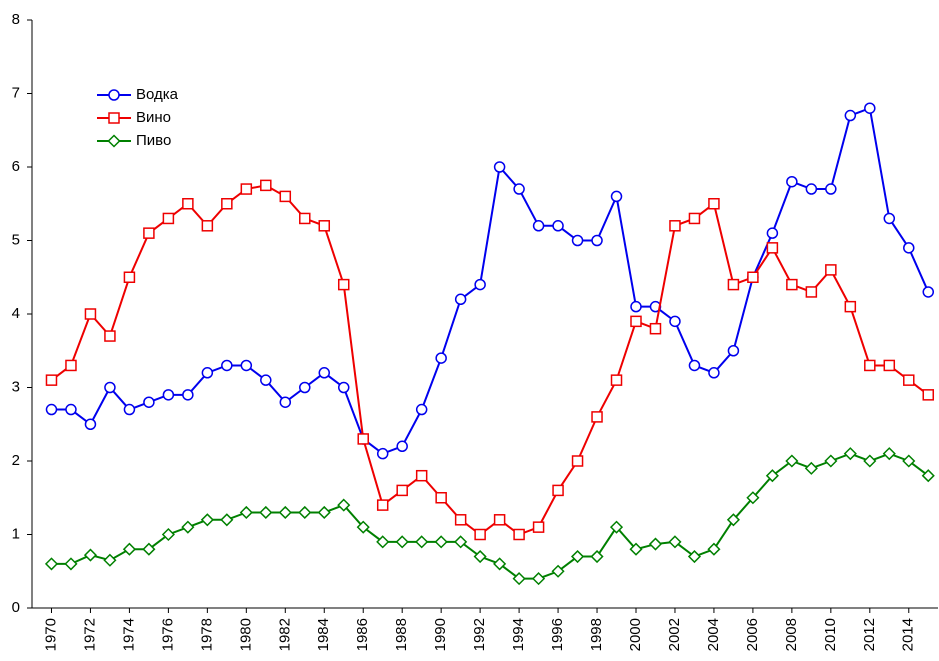  I want to click on x-tick-label: 2006, so click(752, 634).